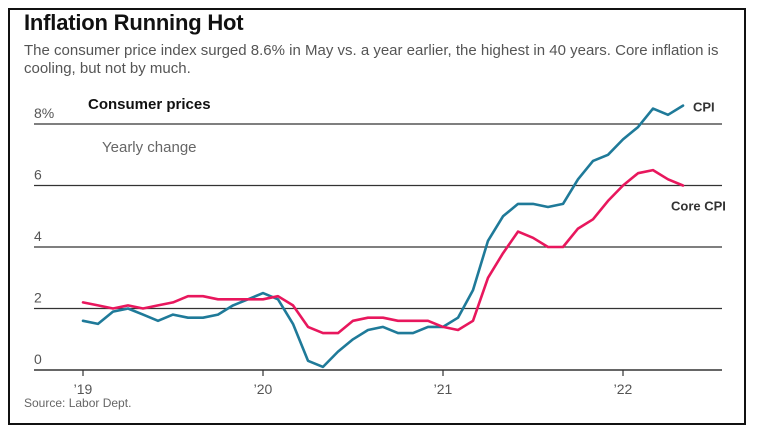 The height and width of the screenshot is (437, 758). Describe the element at coordinates (78, 403) in the screenshot. I see `source-note: Source: Labor Dept.` at that location.